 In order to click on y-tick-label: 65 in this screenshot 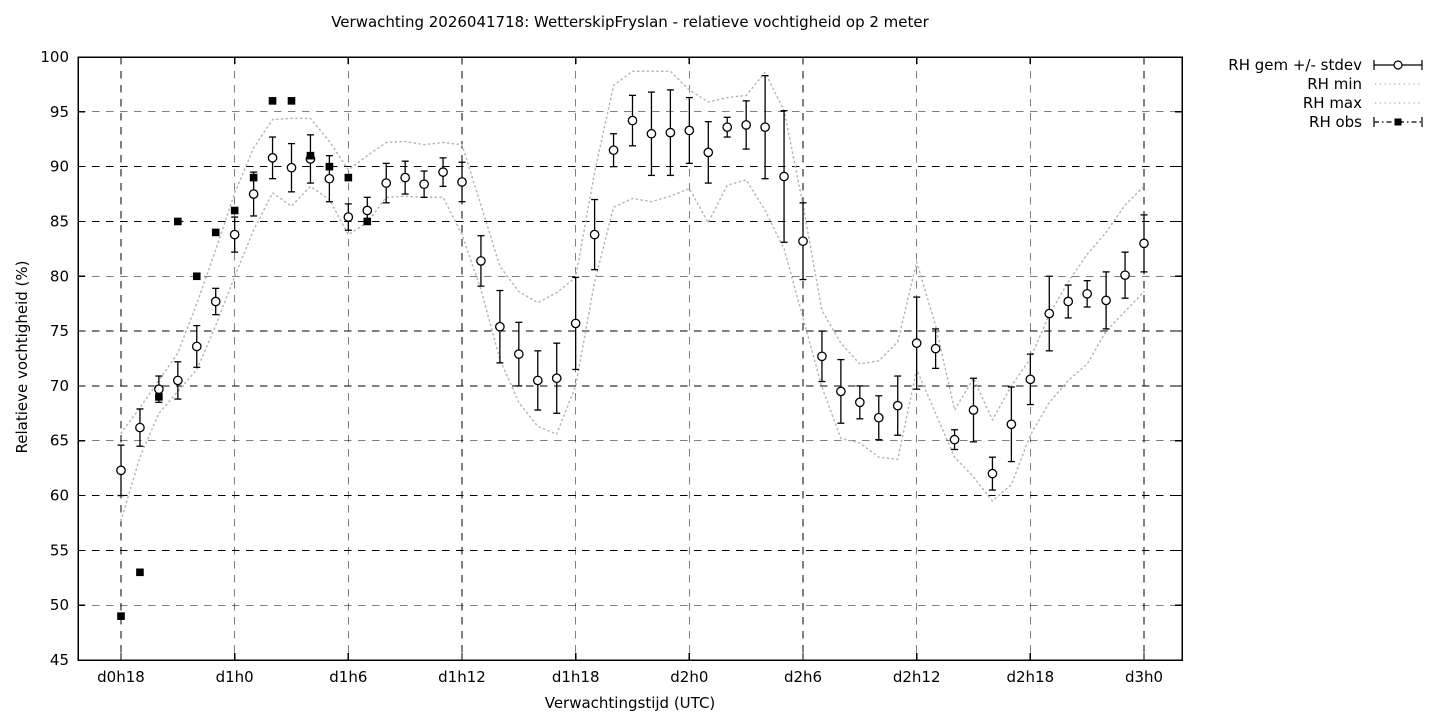, I will do `click(59, 441)`.